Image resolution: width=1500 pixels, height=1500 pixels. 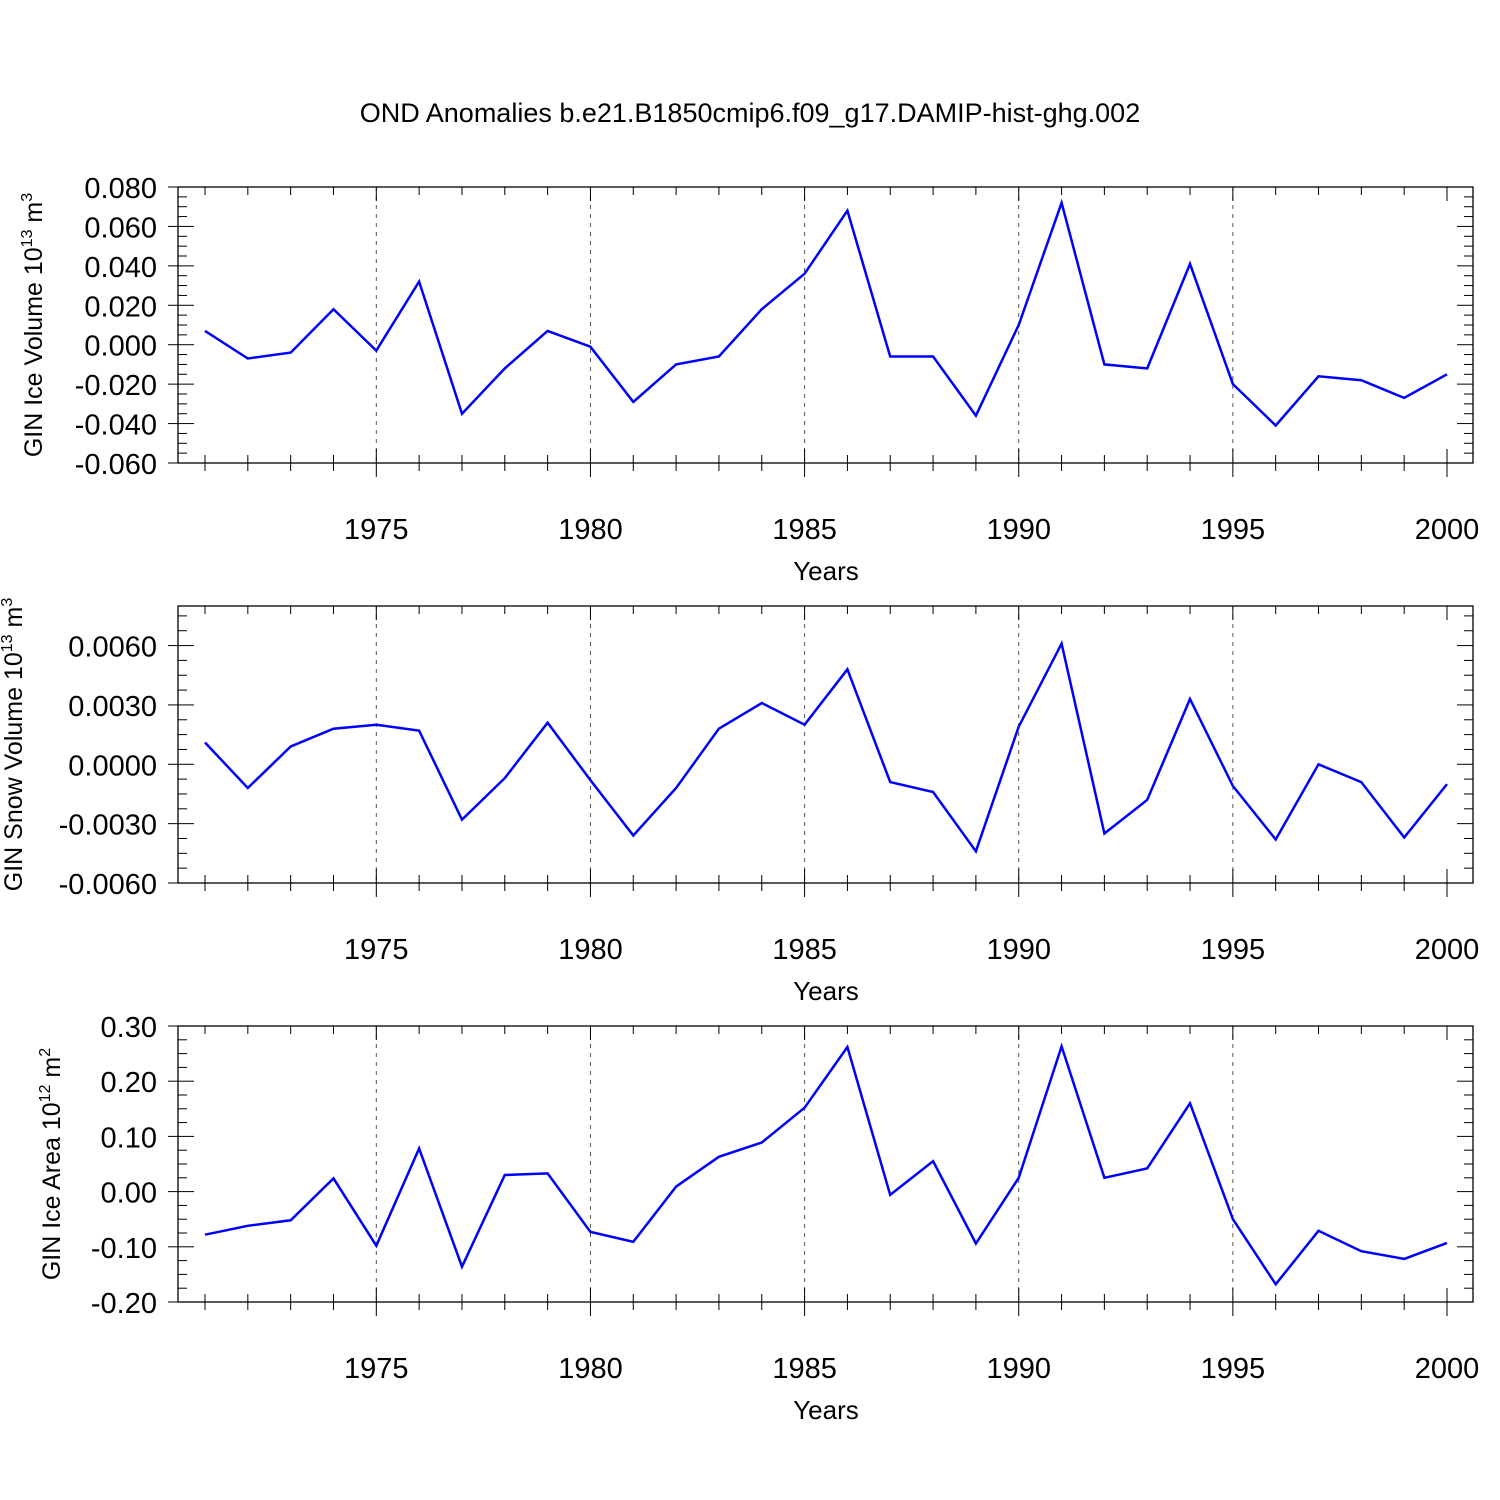 What do you see at coordinates (120, 347) in the screenshot?
I see `y-tick-label: 0.000` at bounding box center [120, 347].